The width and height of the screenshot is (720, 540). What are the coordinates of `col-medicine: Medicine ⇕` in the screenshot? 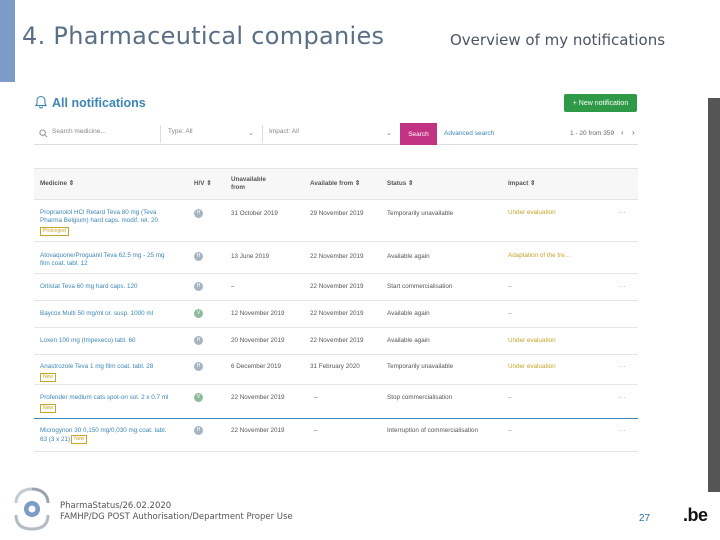 It's located at (57, 183).